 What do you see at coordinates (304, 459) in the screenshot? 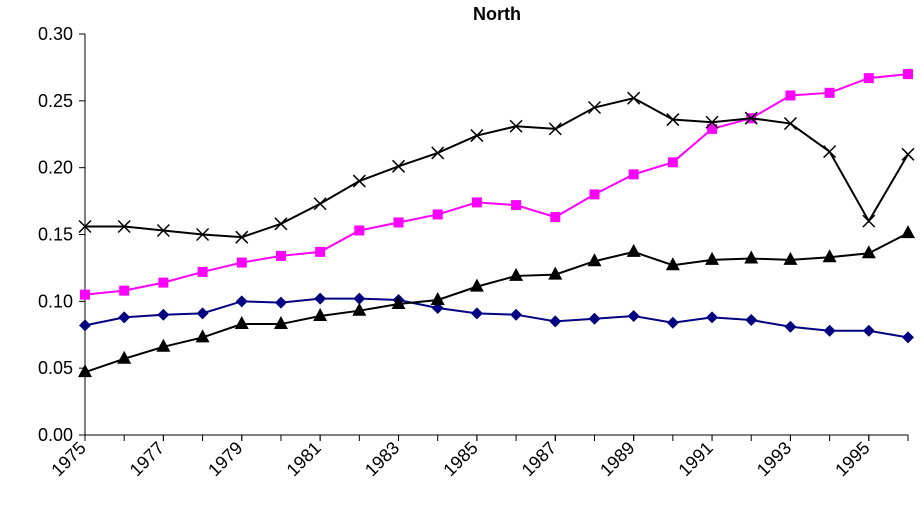
I see `x-tick-label: 1981` at bounding box center [304, 459].